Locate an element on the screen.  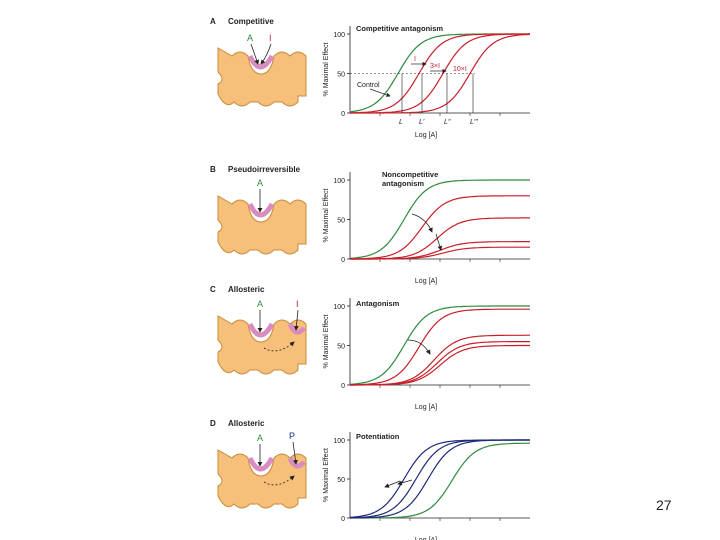
conc-3-annotation: 3×I is located at coordinates (435, 66).